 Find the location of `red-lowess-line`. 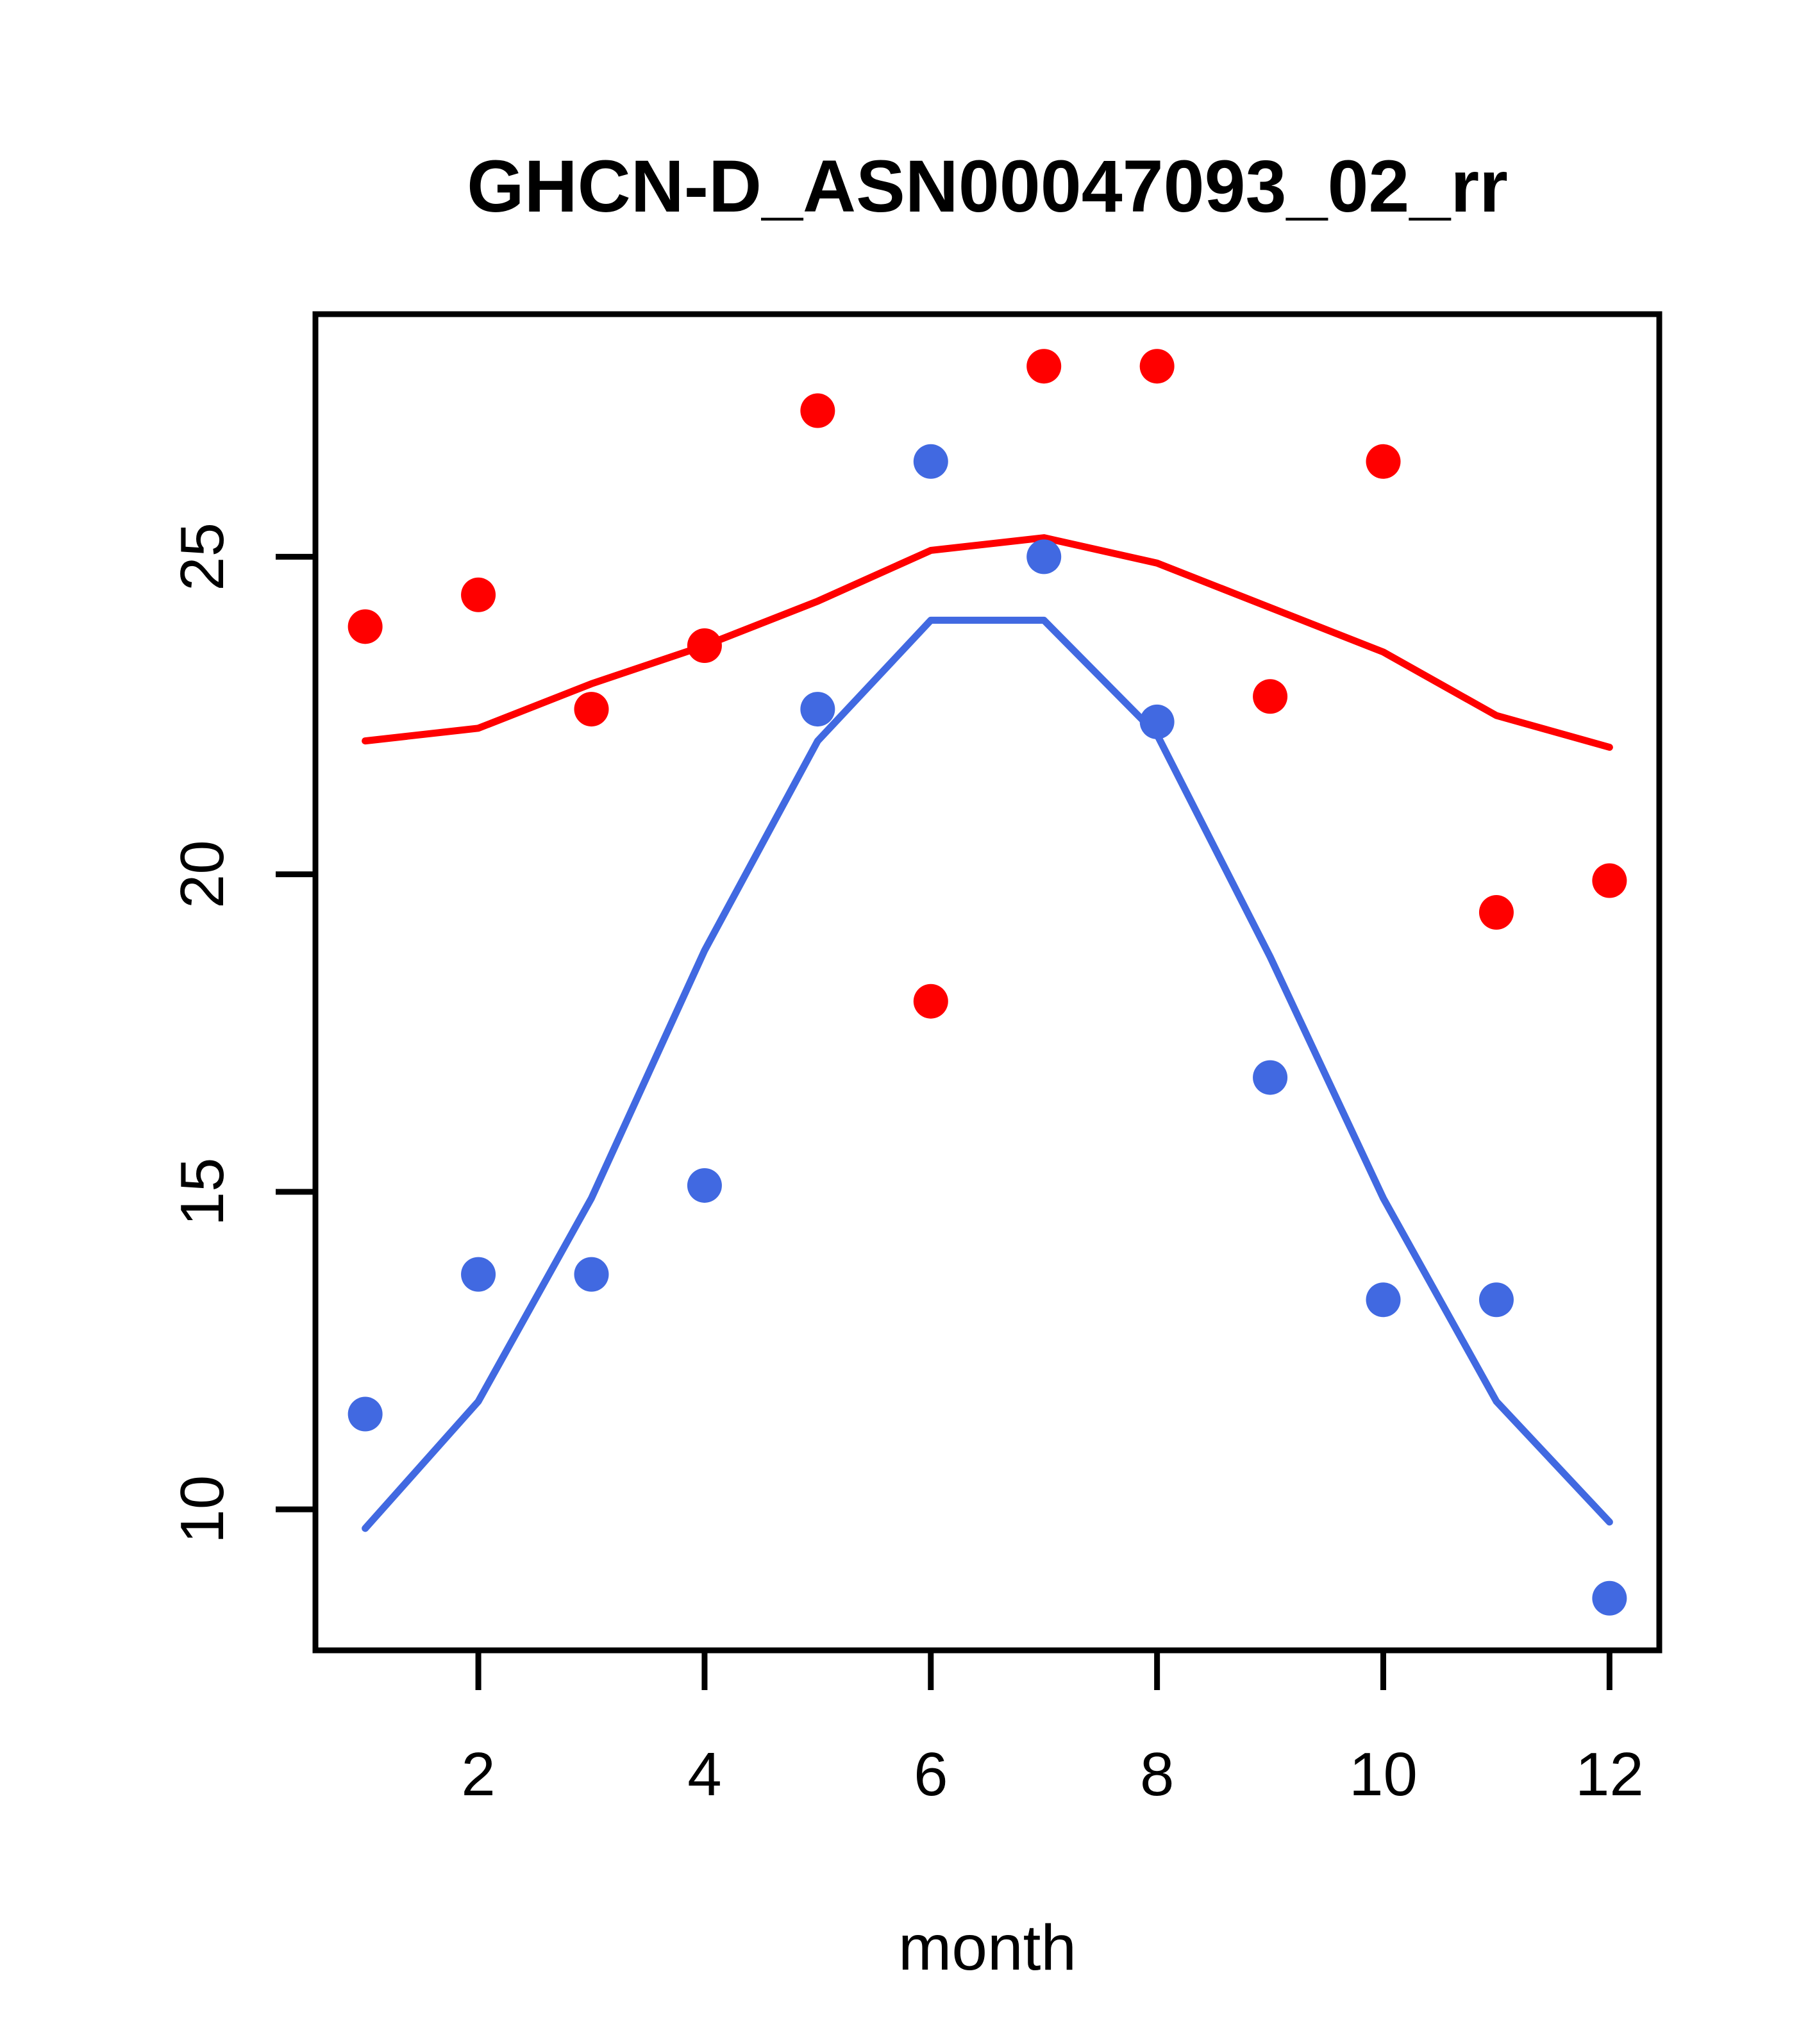

red-lowess-line is located at coordinates (988, 642).